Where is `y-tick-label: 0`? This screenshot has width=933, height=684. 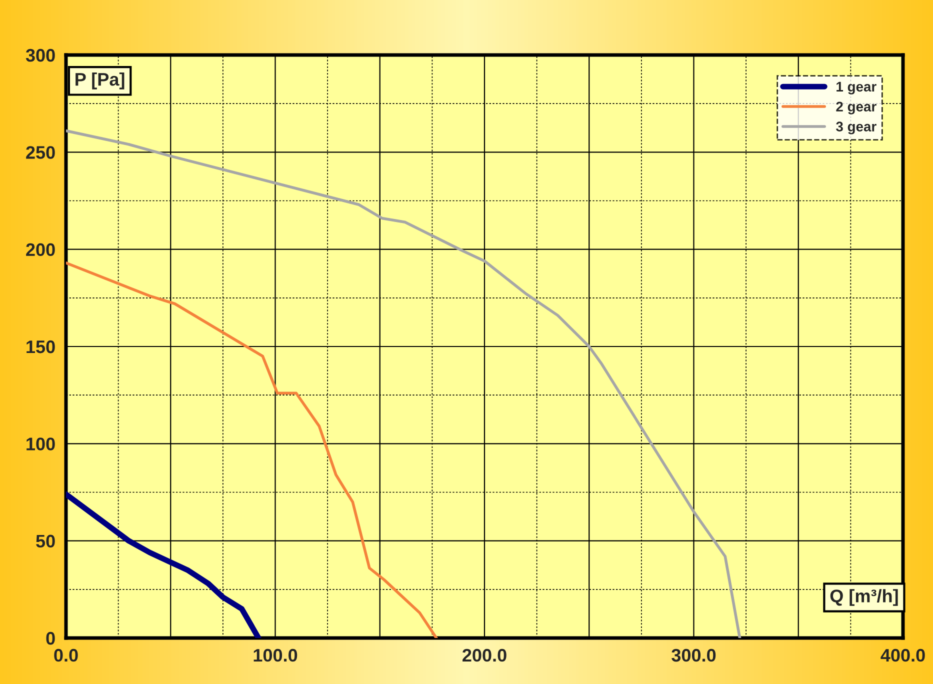
y-tick-label: 0 is located at coordinates (50, 638).